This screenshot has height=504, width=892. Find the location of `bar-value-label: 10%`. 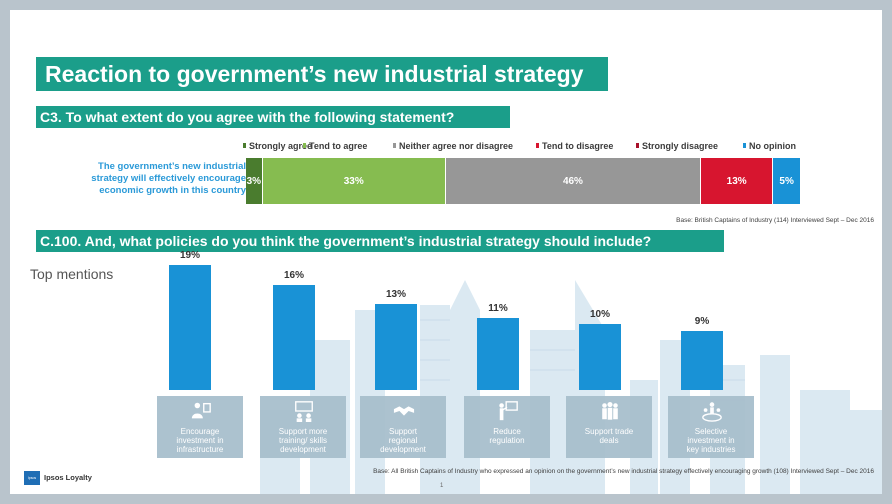

bar-value-label: 10% is located at coordinates (599, 315).